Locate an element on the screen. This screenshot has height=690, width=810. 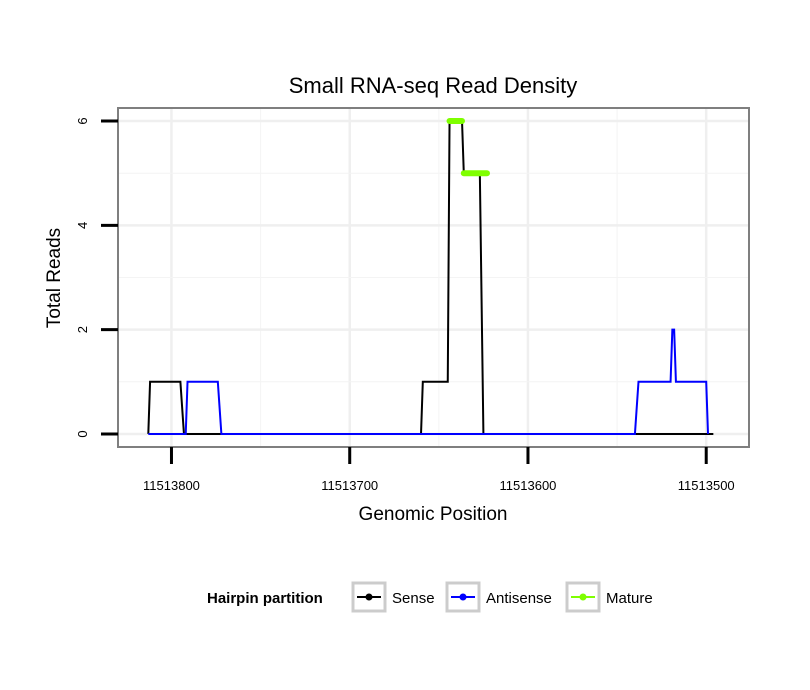
legend-label-antisense: Antisense is located at coordinates (519, 598).